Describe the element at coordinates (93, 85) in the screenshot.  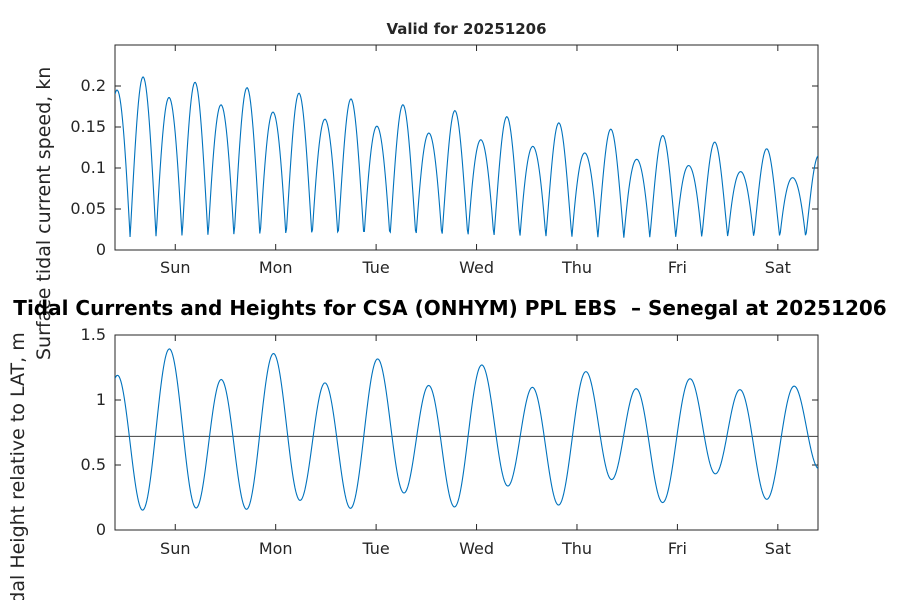
I see `y-tick-label: 0.2` at that location.